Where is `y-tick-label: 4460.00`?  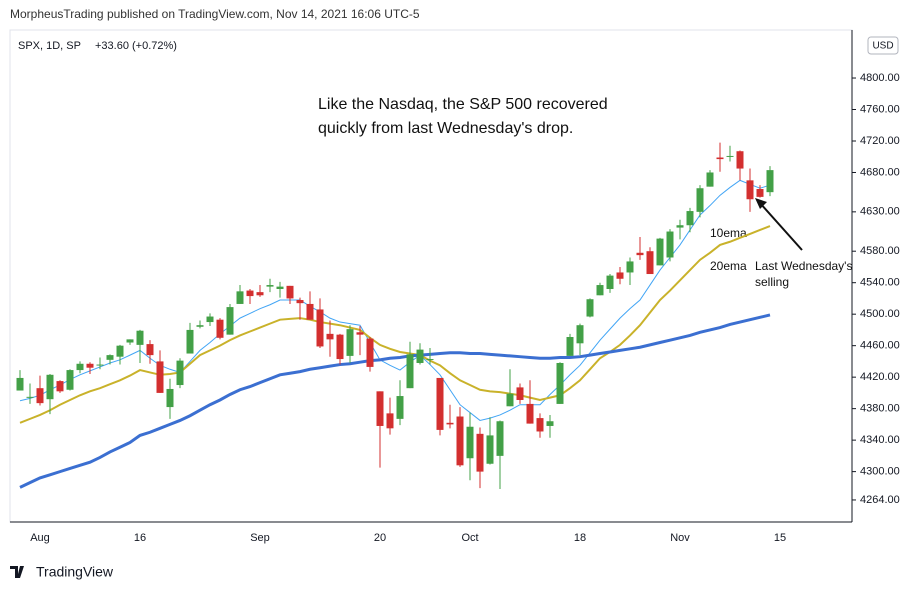
y-tick-label: 4460.00 is located at coordinates (880, 346).